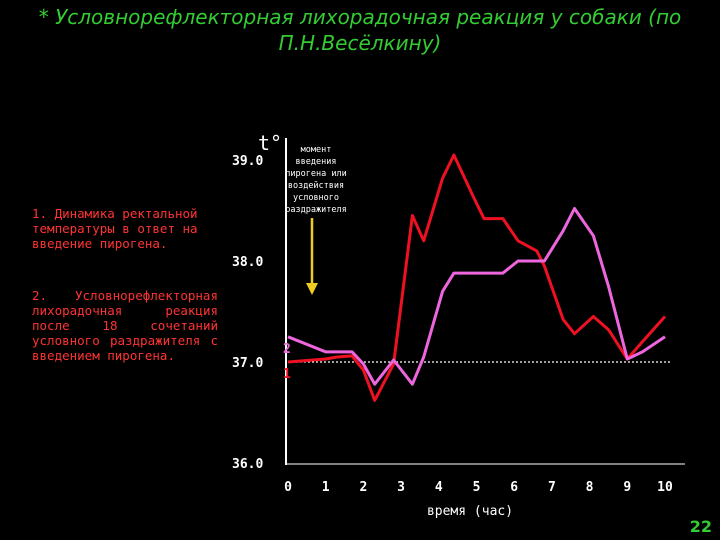  What do you see at coordinates (326, 487) in the screenshot?
I see `x-tick-label: 1` at bounding box center [326, 487].